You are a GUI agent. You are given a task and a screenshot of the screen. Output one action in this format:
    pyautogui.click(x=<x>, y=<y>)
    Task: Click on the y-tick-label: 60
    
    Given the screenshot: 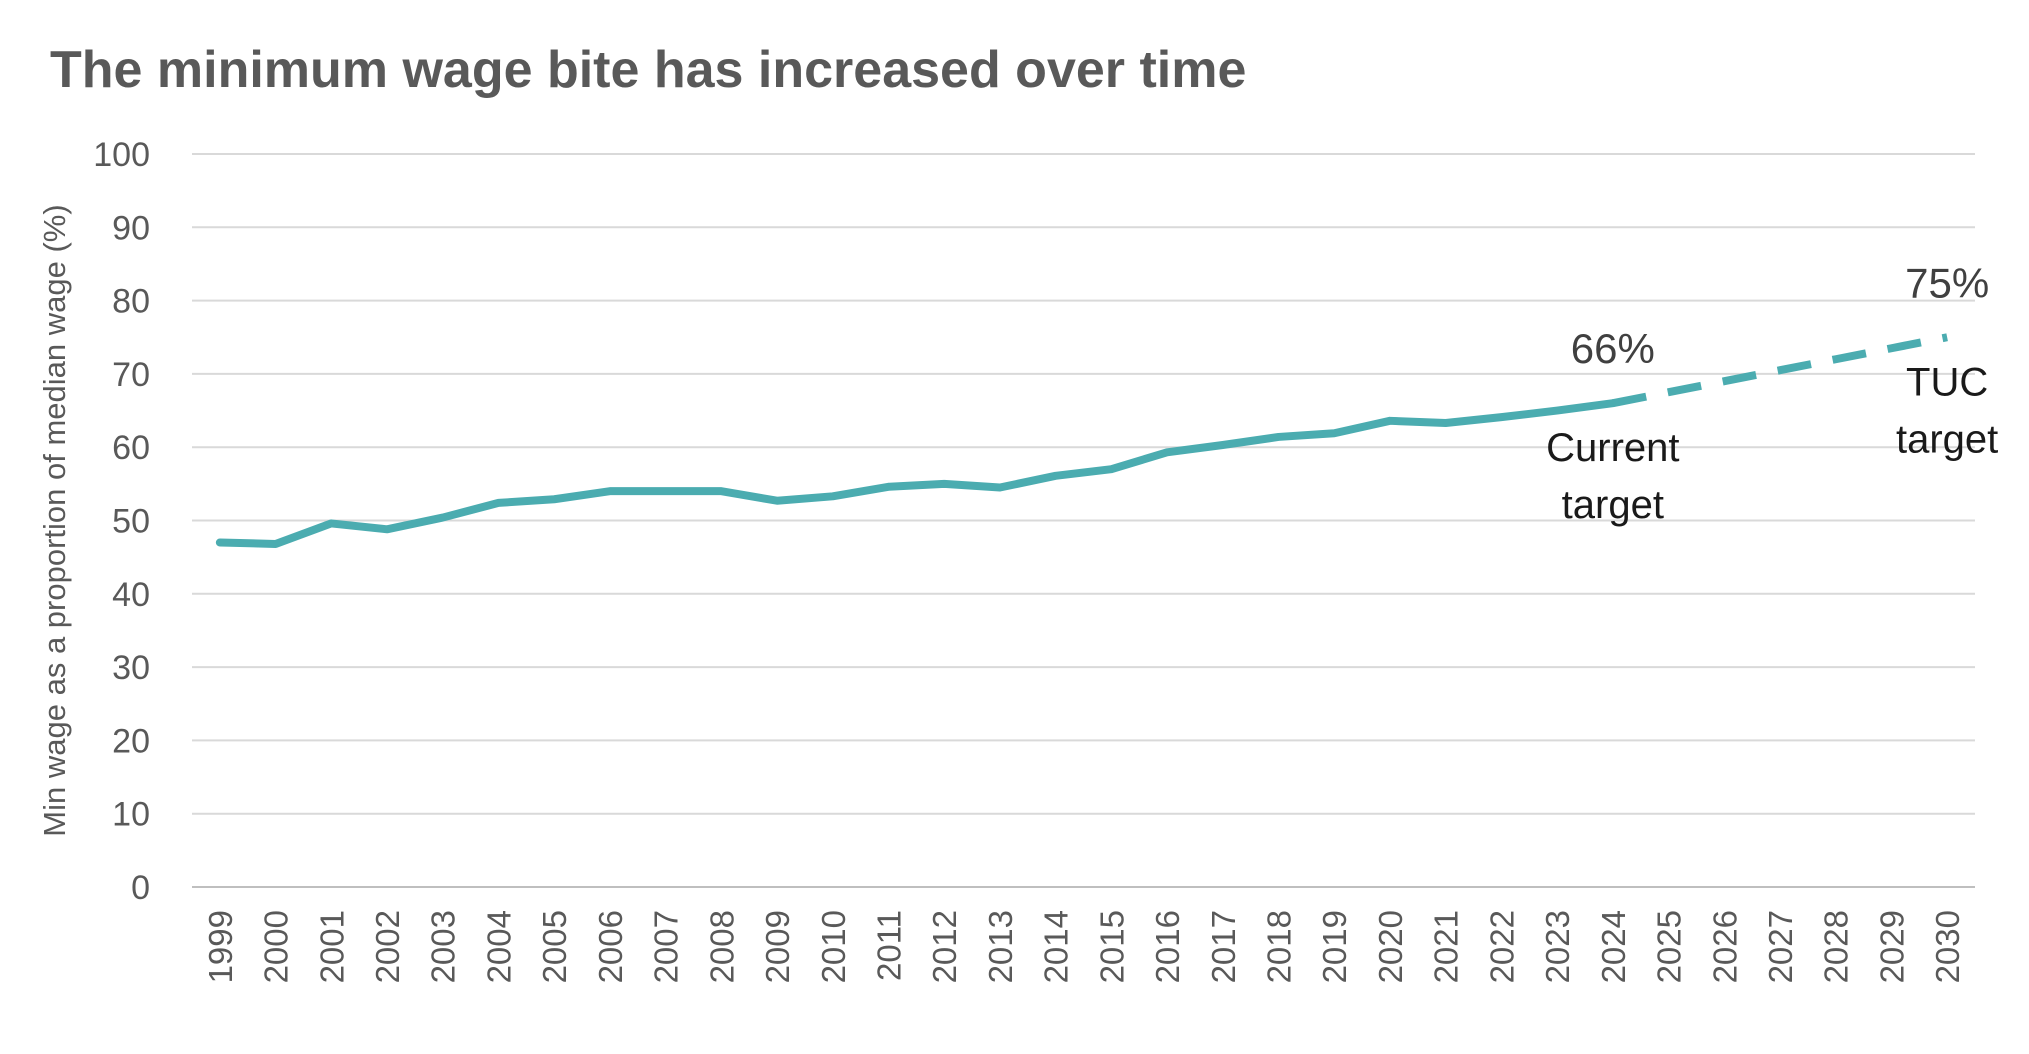 What is the action you would take?
    pyautogui.click(x=131, y=448)
    